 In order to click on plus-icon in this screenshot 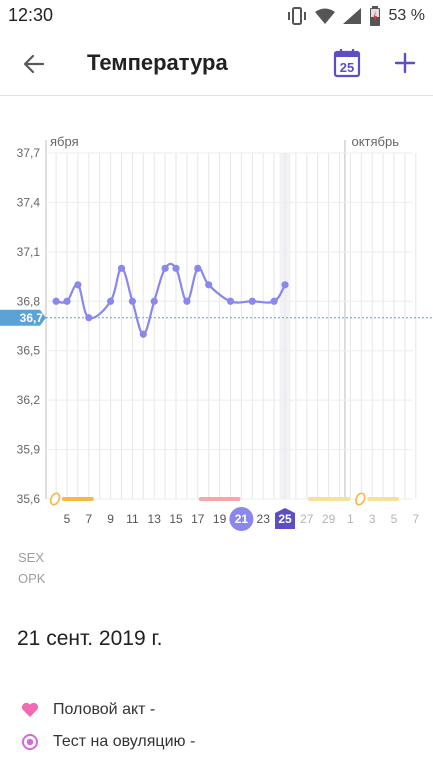, I will do `click(405, 63)`.